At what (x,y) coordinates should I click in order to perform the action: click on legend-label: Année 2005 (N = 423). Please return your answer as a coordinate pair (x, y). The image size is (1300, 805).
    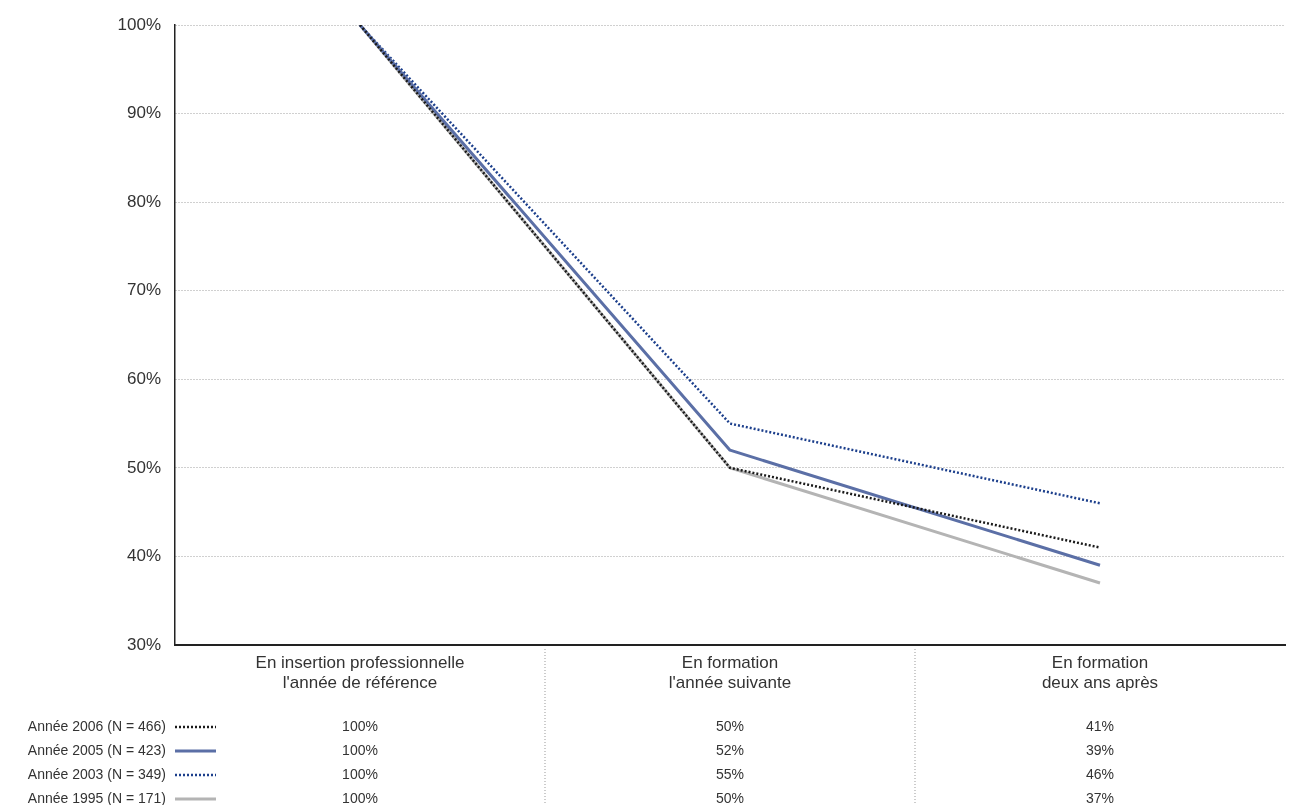
    Looking at the image, I should click on (96, 749).